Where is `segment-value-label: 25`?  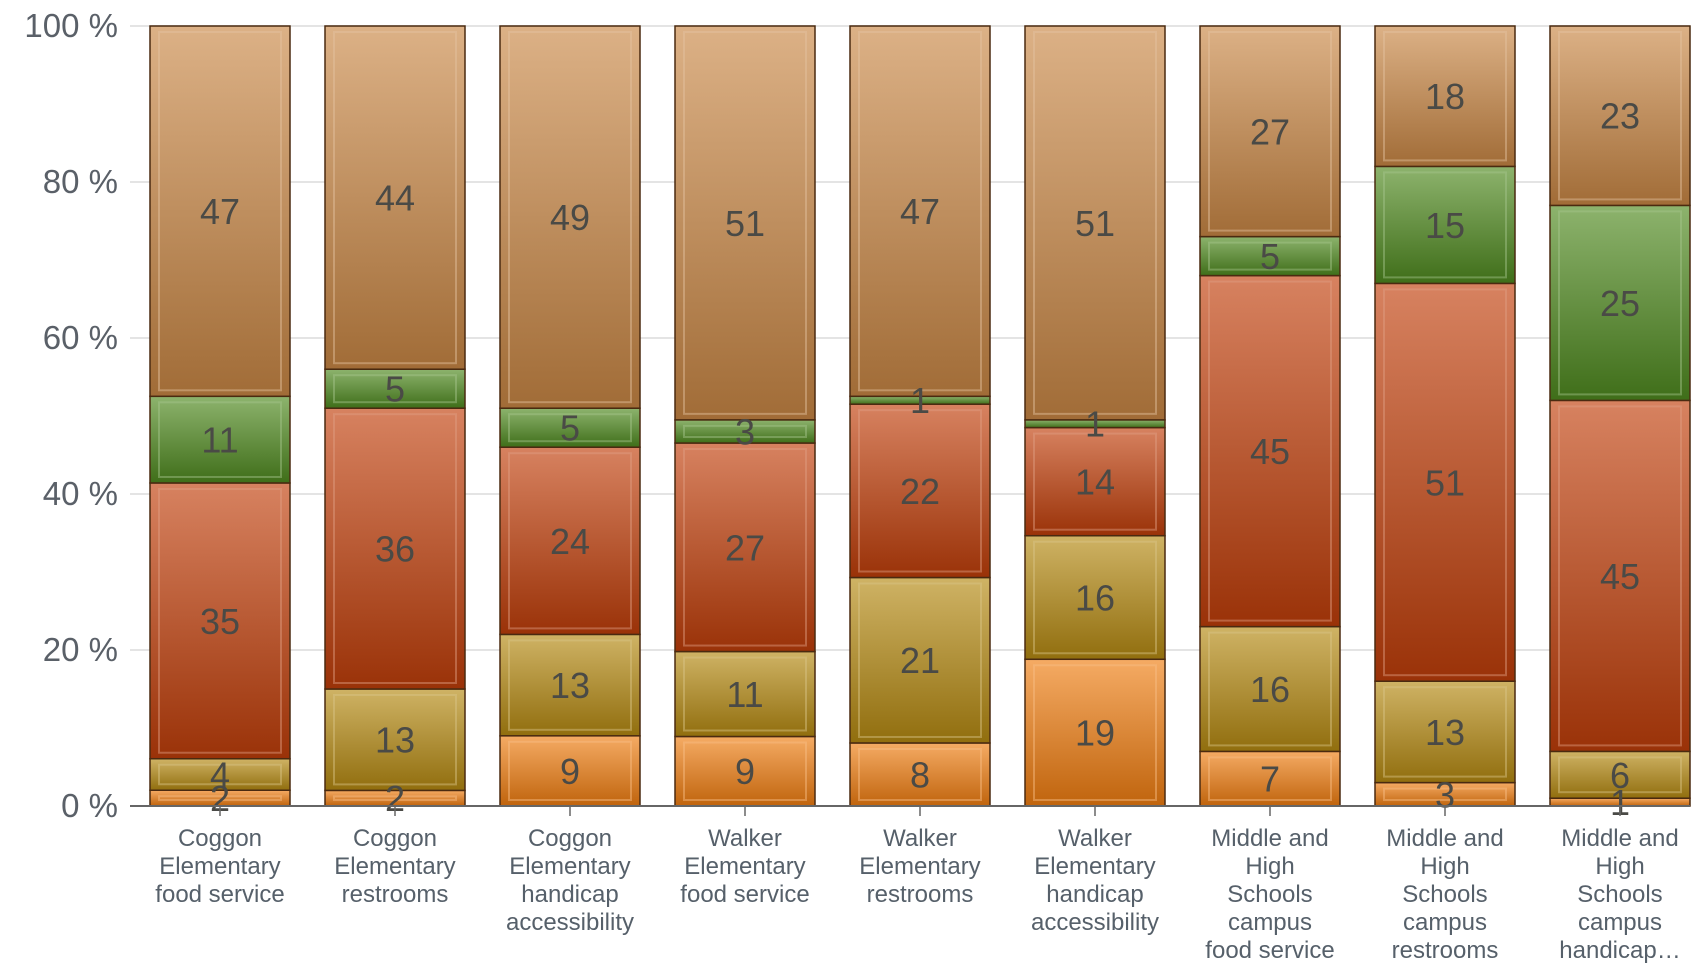
segment-value-label: 25 is located at coordinates (1620, 303).